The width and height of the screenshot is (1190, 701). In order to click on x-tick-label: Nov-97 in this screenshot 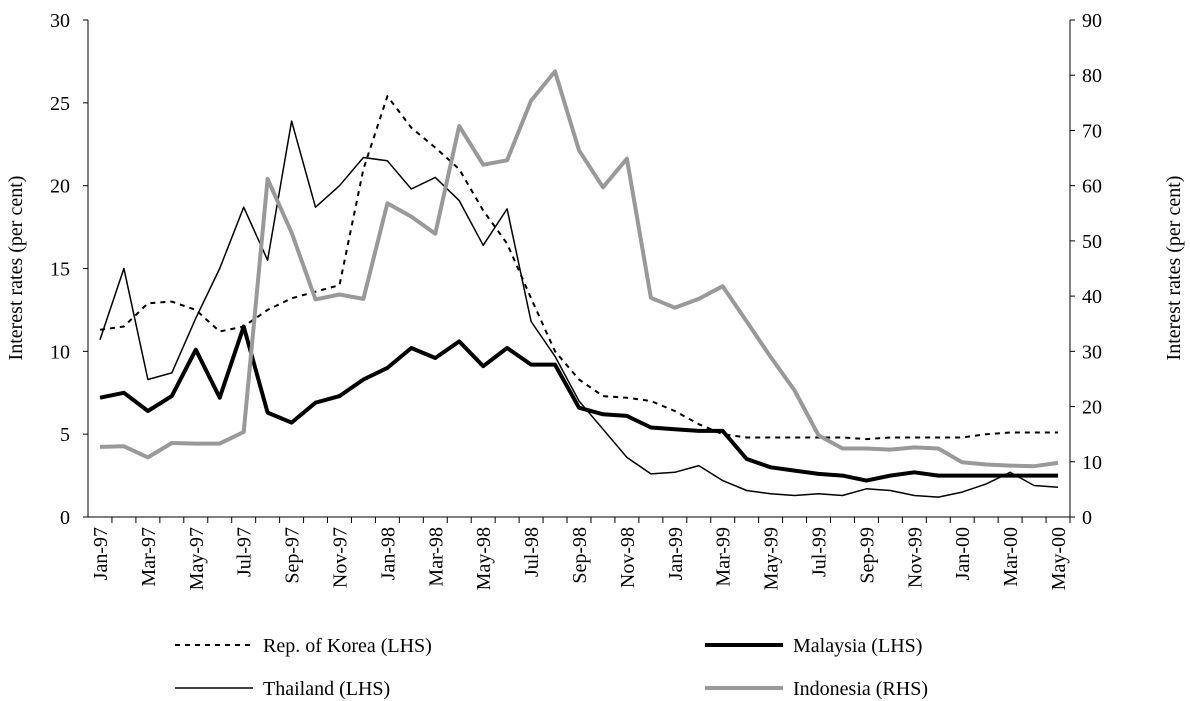, I will do `click(340, 557)`.